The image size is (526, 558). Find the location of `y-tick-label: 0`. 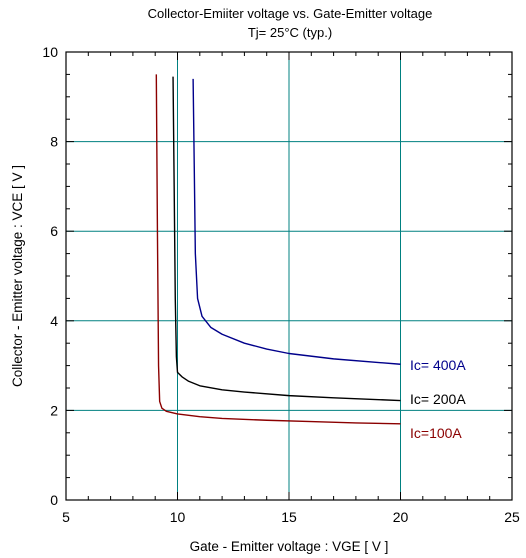

y-tick-label: 0 is located at coordinates (54, 500).